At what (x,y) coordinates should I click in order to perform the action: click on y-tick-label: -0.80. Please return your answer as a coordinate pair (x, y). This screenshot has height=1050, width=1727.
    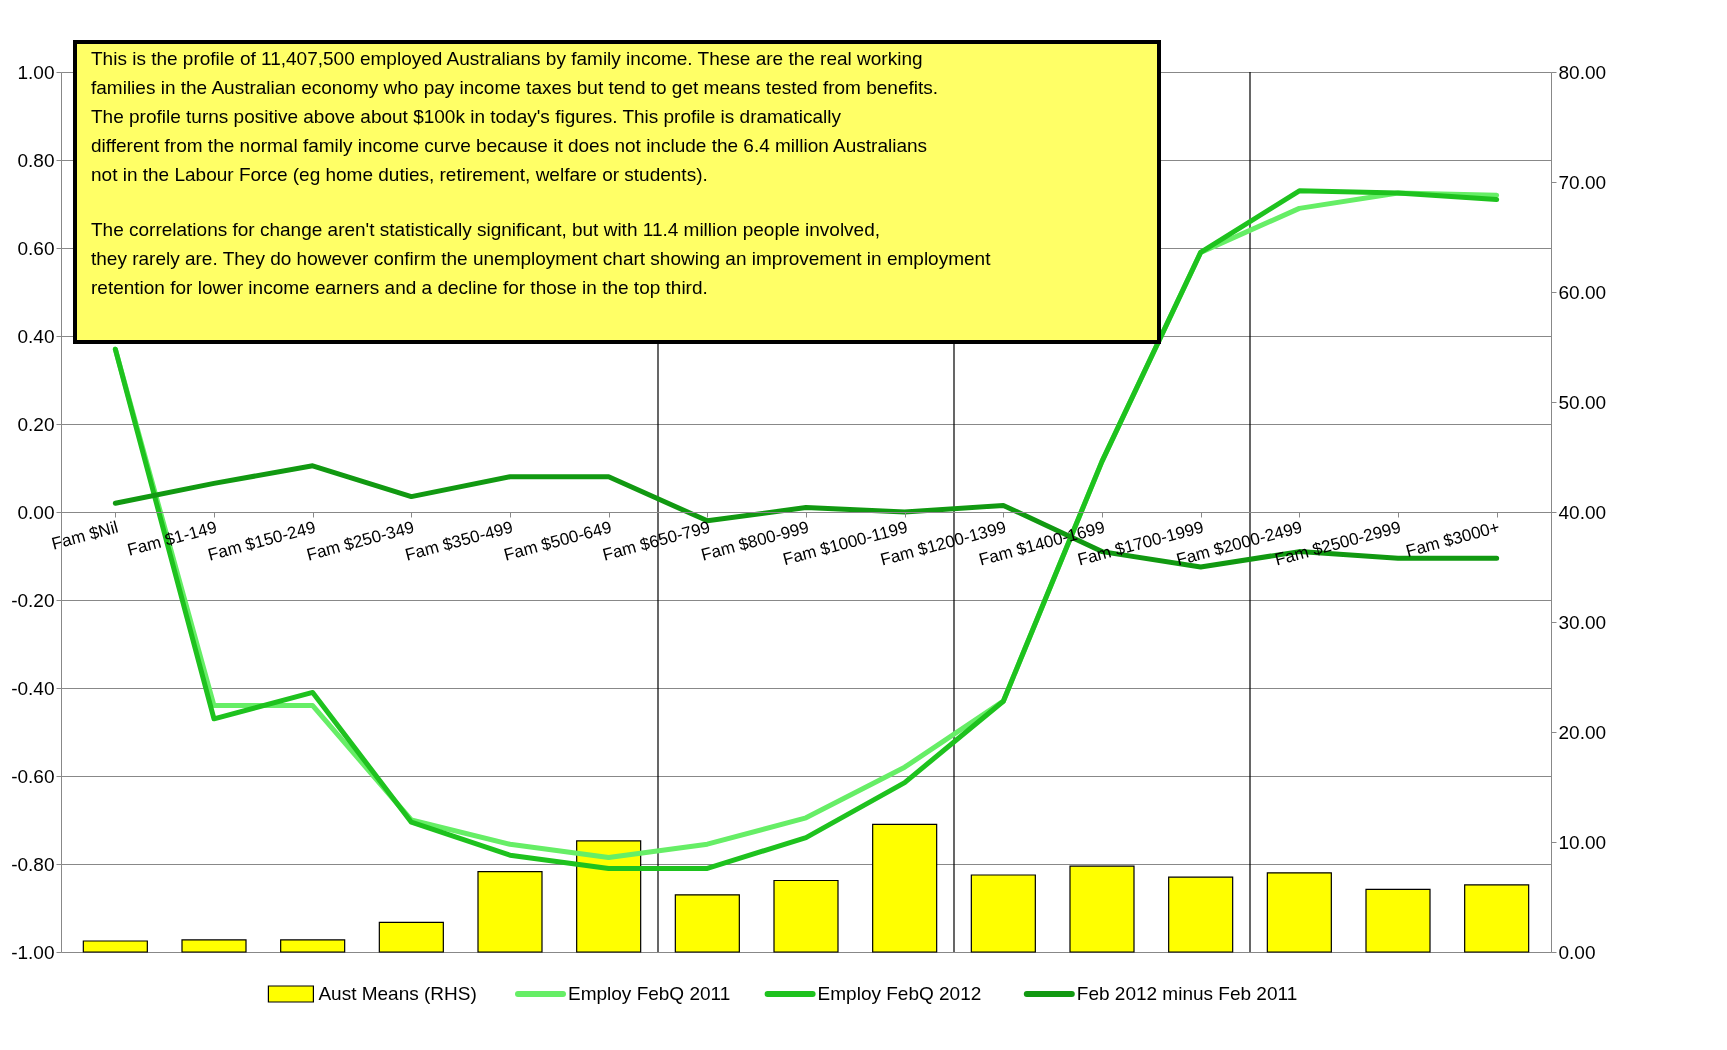
    Looking at the image, I should click on (33, 864).